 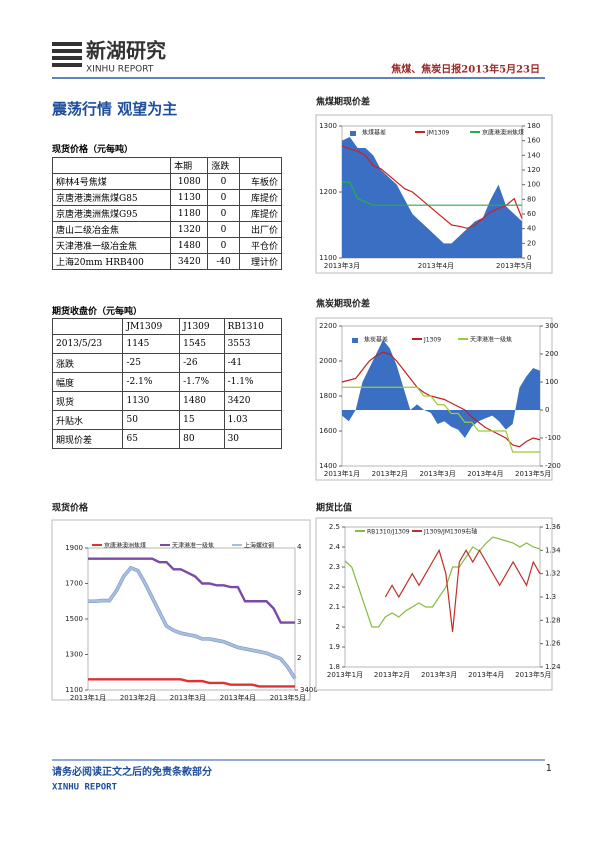 What do you see at coordinates (550, 597) in the screenshot?
I see `y2-tick-label: 1.3` at bounding box center [550, 597].